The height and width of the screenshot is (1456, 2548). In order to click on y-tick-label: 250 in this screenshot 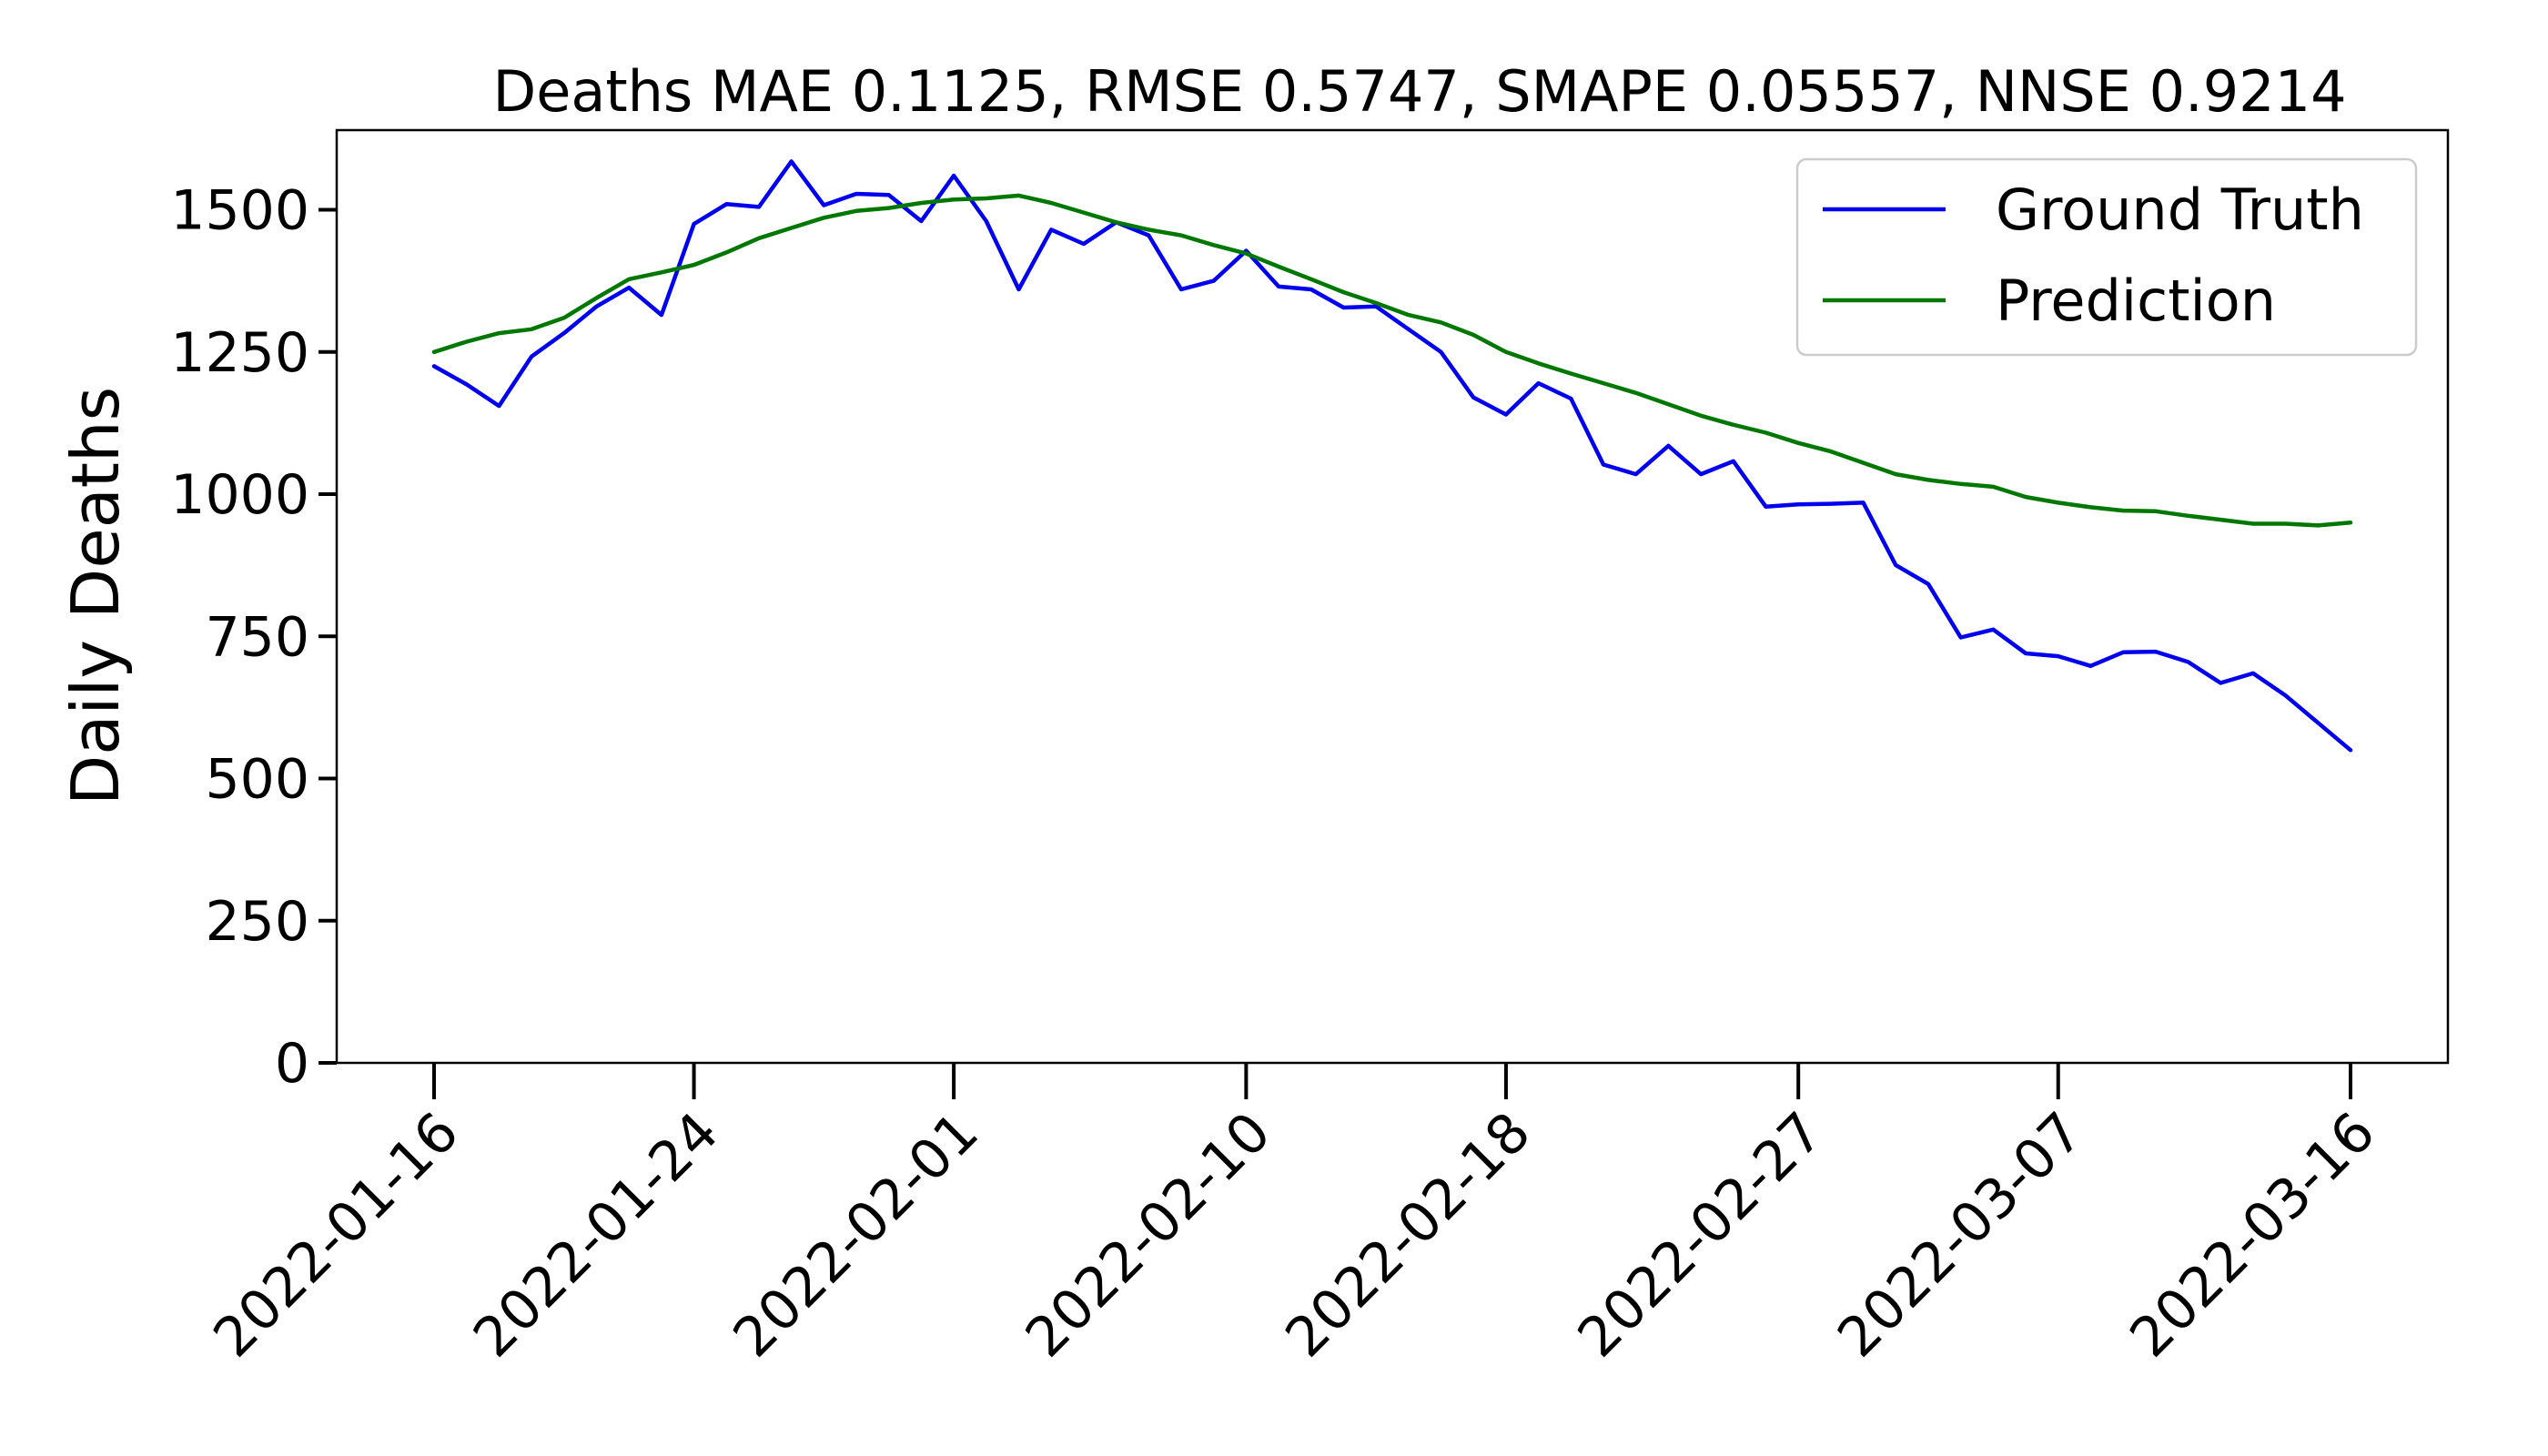, I will do `click(257, 922)`.